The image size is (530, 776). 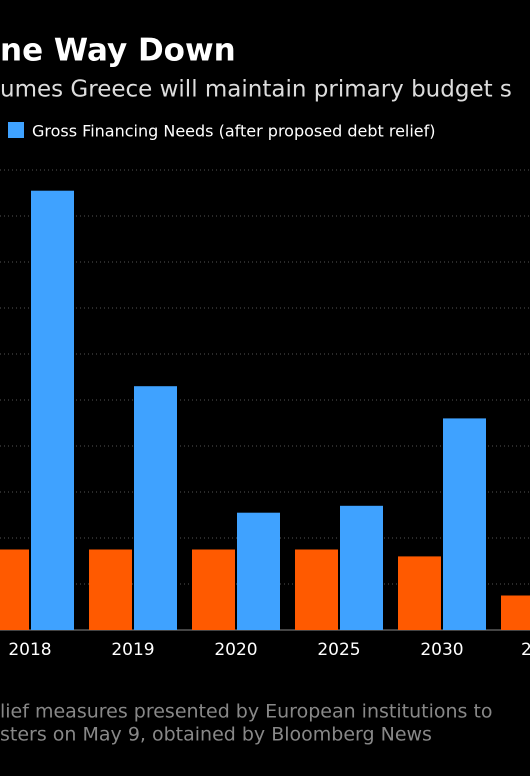 I want to click on x-tick-label: 2019, so click(x=132, y=650).